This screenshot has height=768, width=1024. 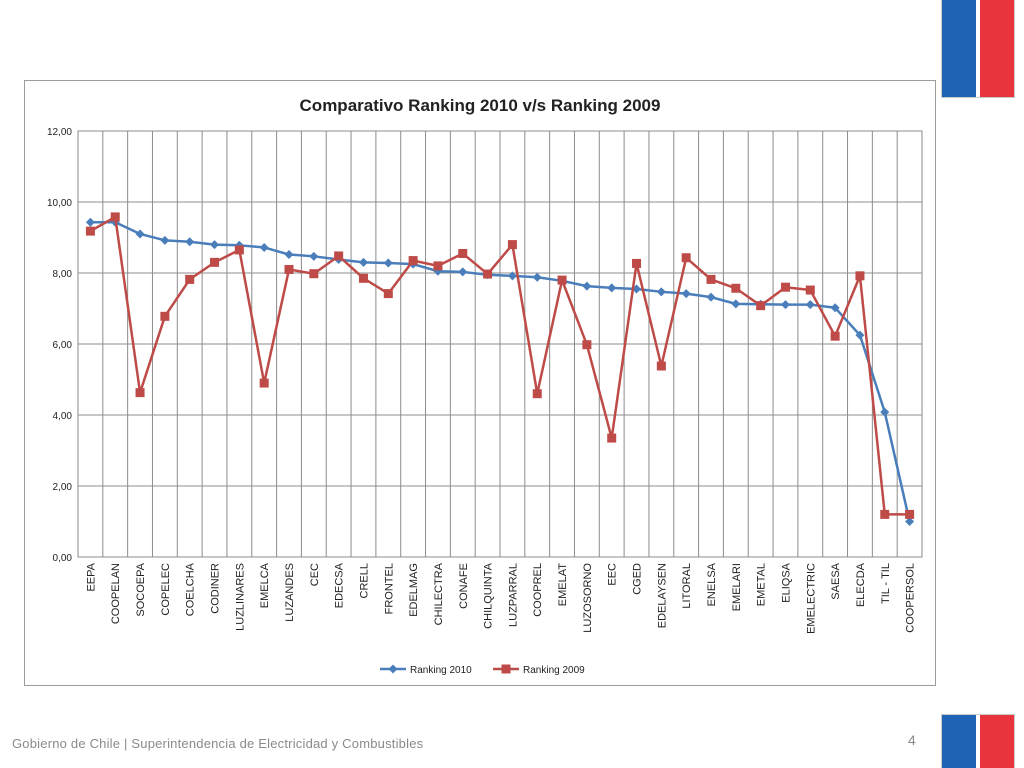 I want to click on x-tick-label: ENELSA, so click(x=712, y=584).